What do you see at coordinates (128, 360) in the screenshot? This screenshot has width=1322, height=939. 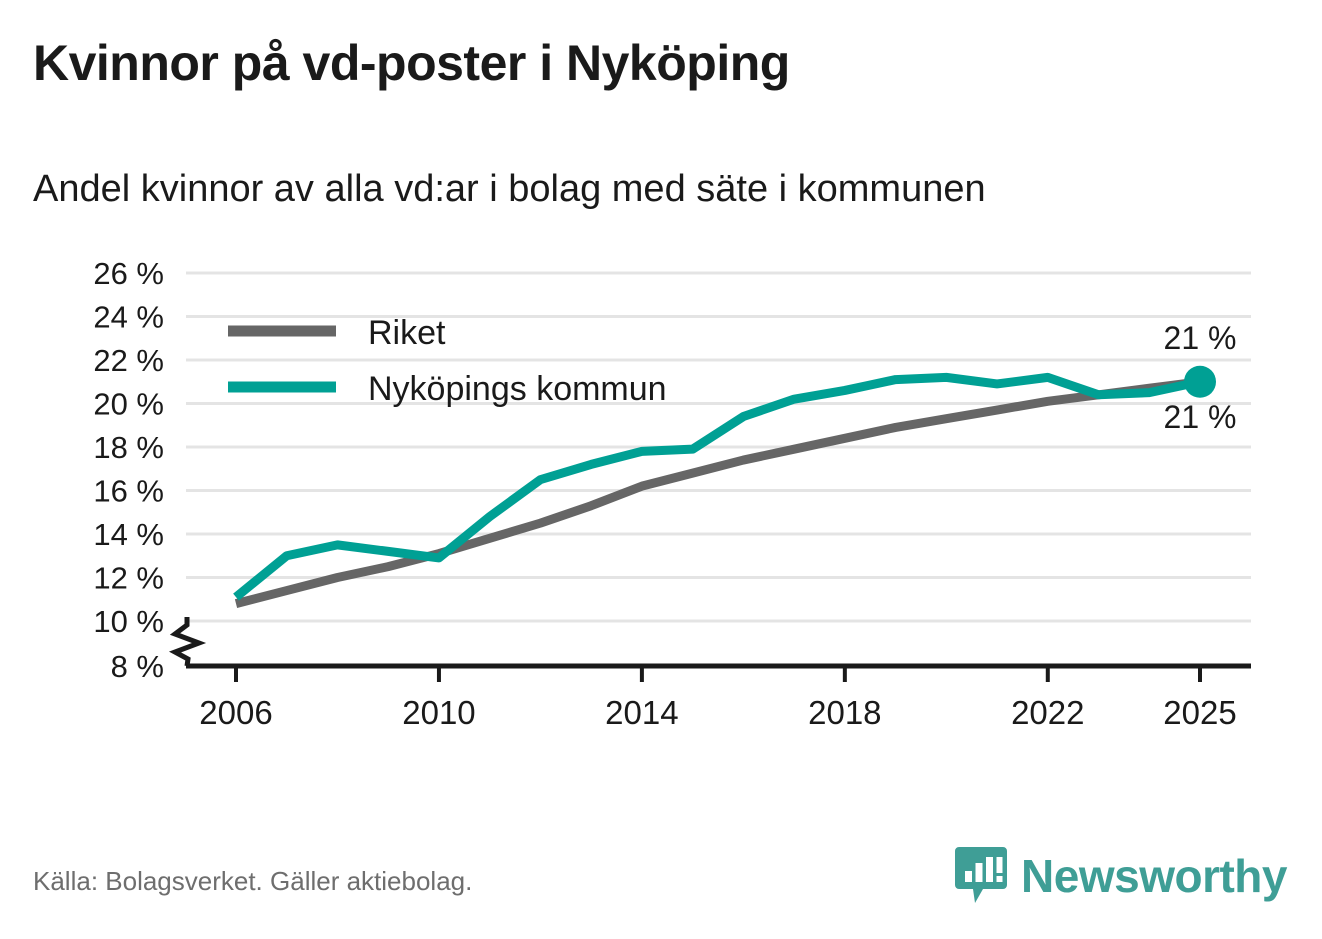 I see `y-axis-tick-label: 22 %` at bounding box center [128, 360].